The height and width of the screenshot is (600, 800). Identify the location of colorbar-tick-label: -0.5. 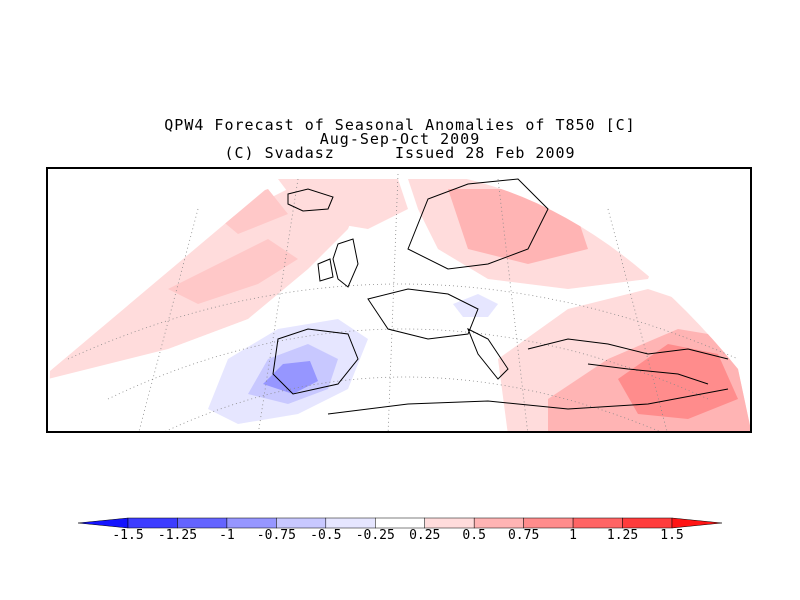
(326, 535).